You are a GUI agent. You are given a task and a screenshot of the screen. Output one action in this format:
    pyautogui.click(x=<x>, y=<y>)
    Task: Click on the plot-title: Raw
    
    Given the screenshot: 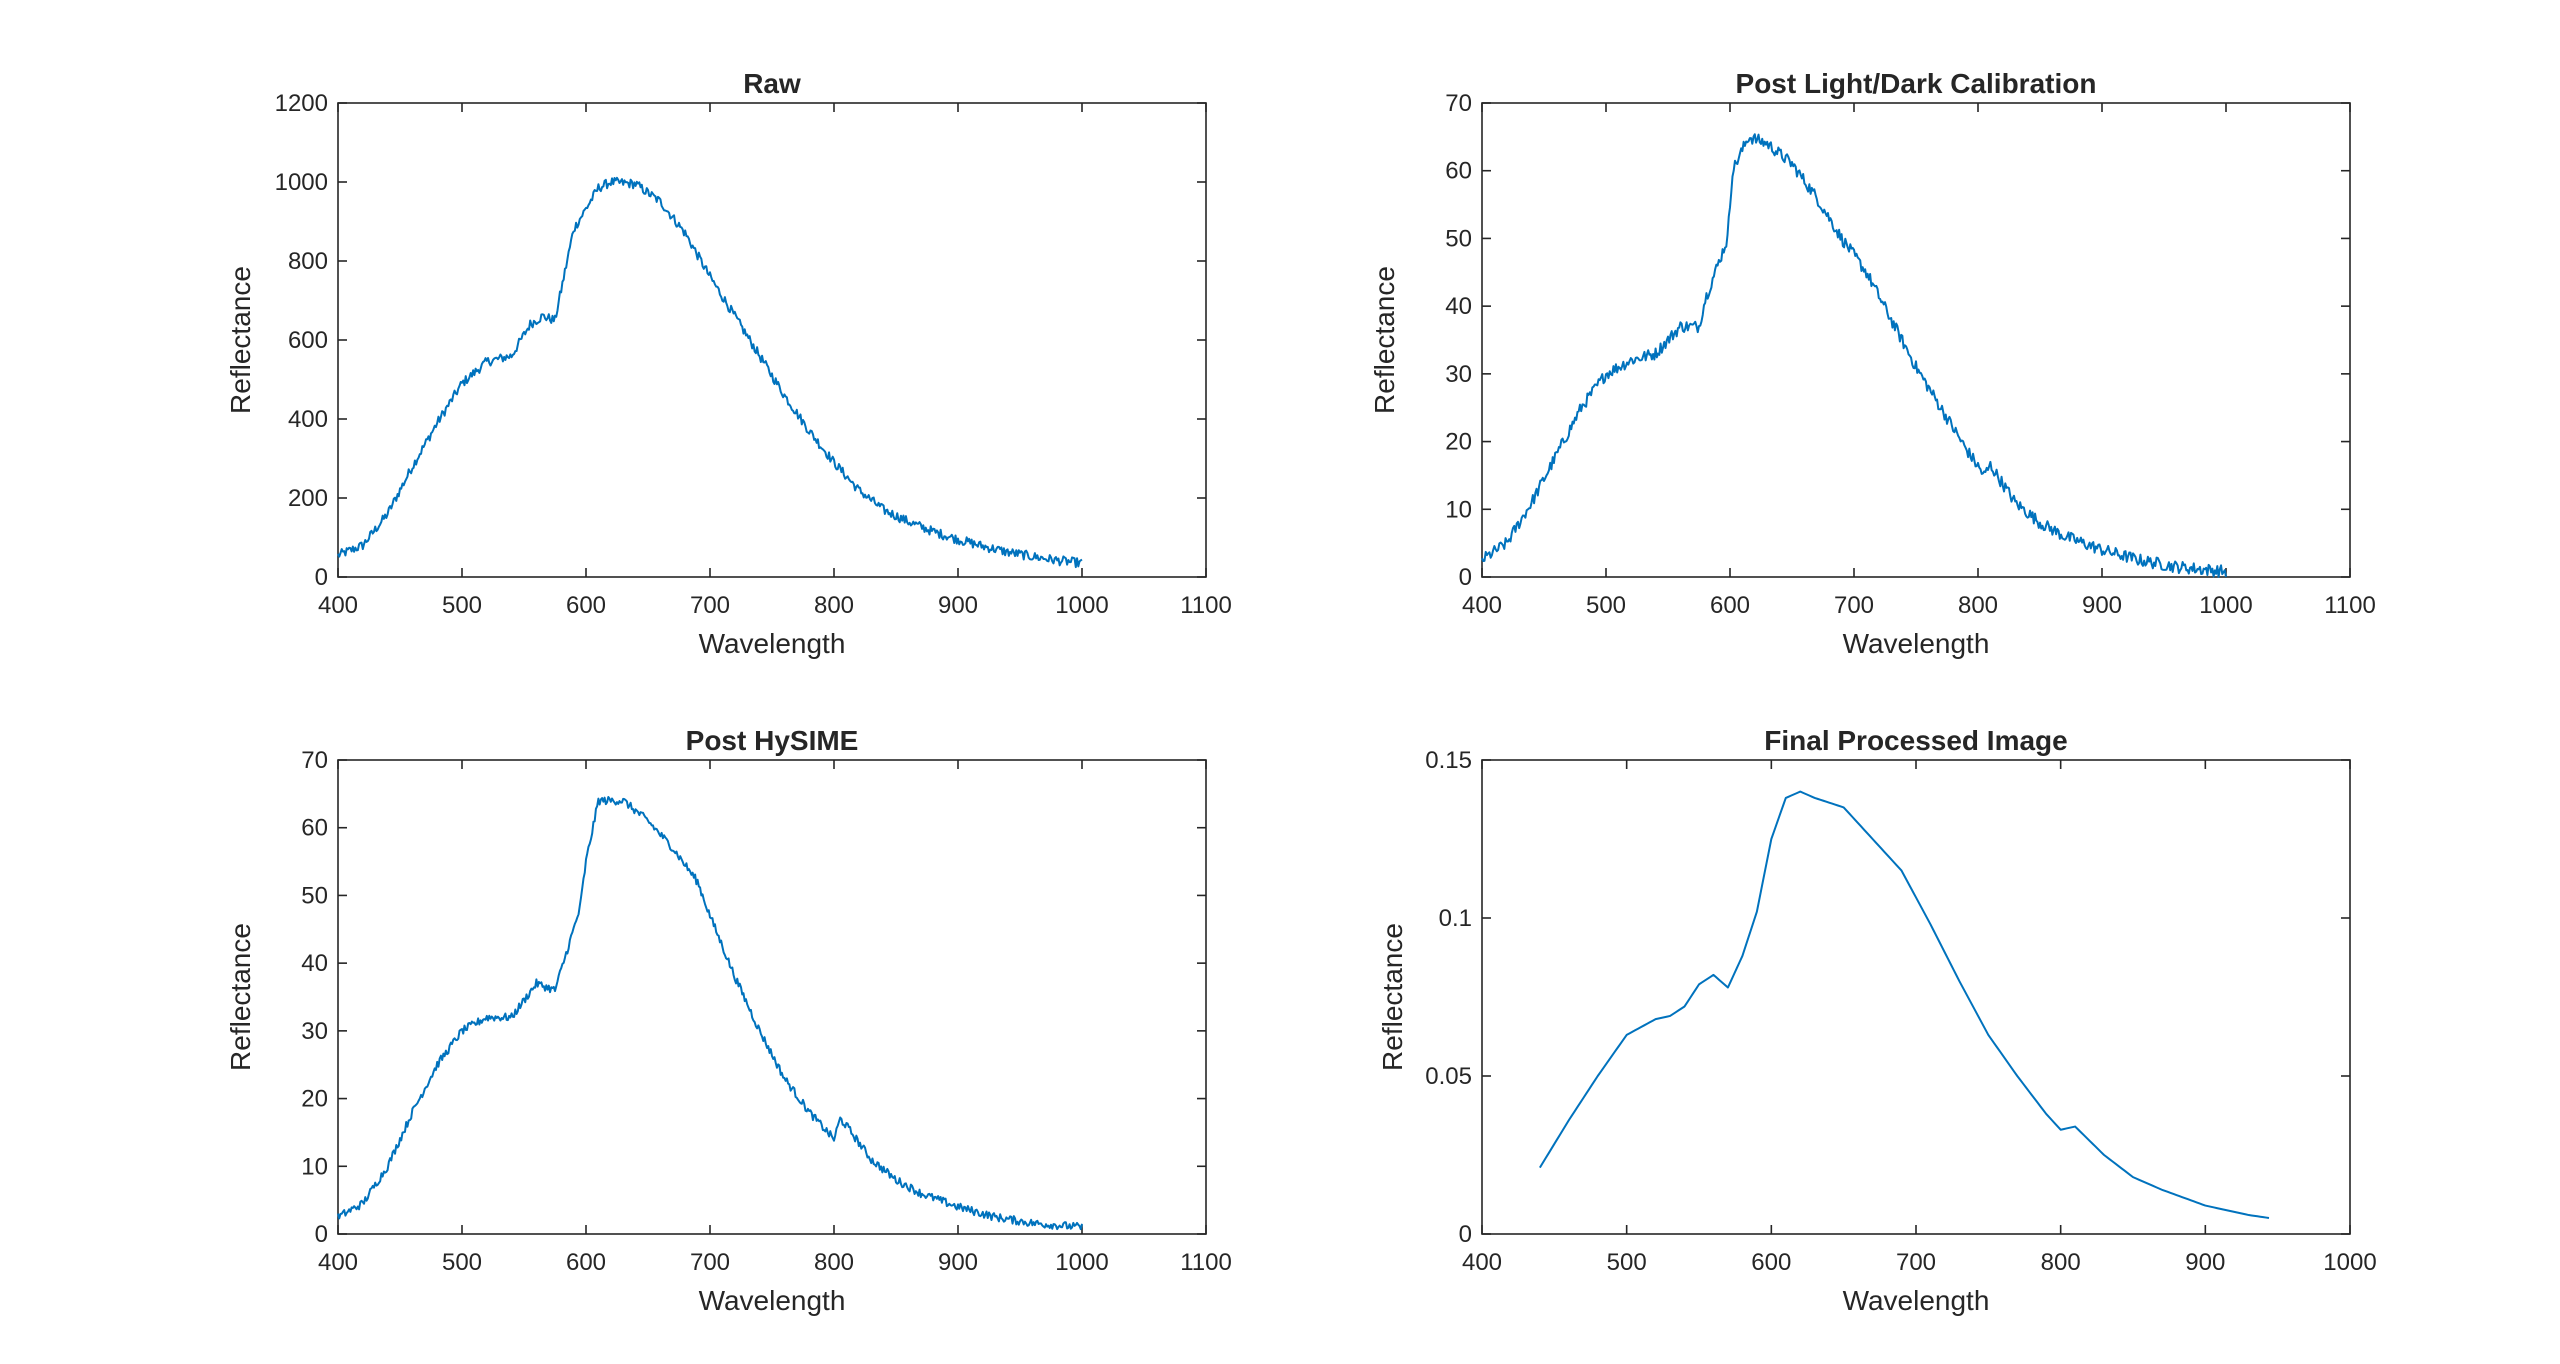 What is the action you would take?
    pyautogui.click(x=772, y=83)
    